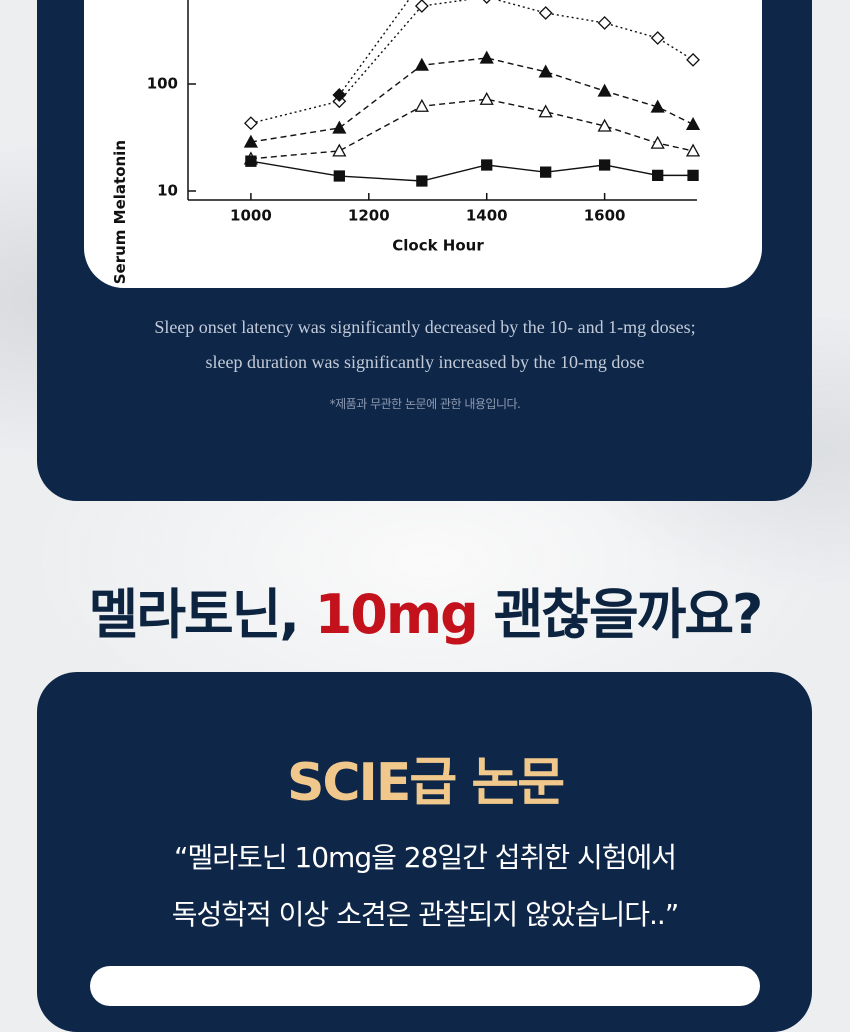  Describe the element at coordinates (201, 614) in the screenshot. I see `heading-text: 멜라토닌,` at that location.